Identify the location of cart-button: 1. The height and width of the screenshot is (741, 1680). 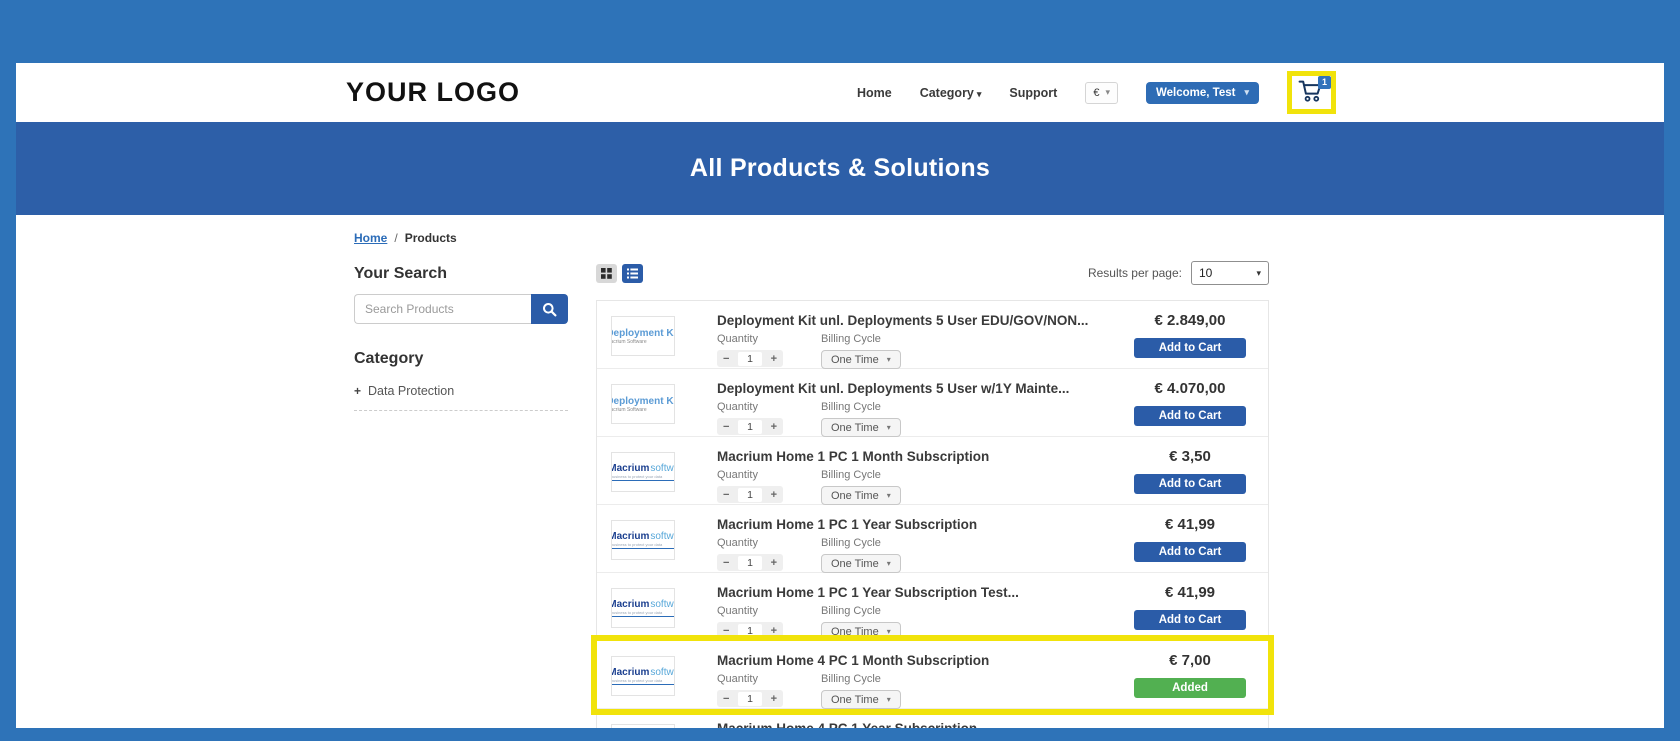
(1311, 92).